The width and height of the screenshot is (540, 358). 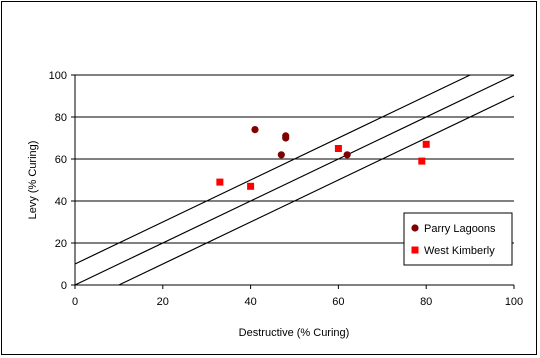 I want to click on x-tick-label-5: 100, so click(x=514, y=302).